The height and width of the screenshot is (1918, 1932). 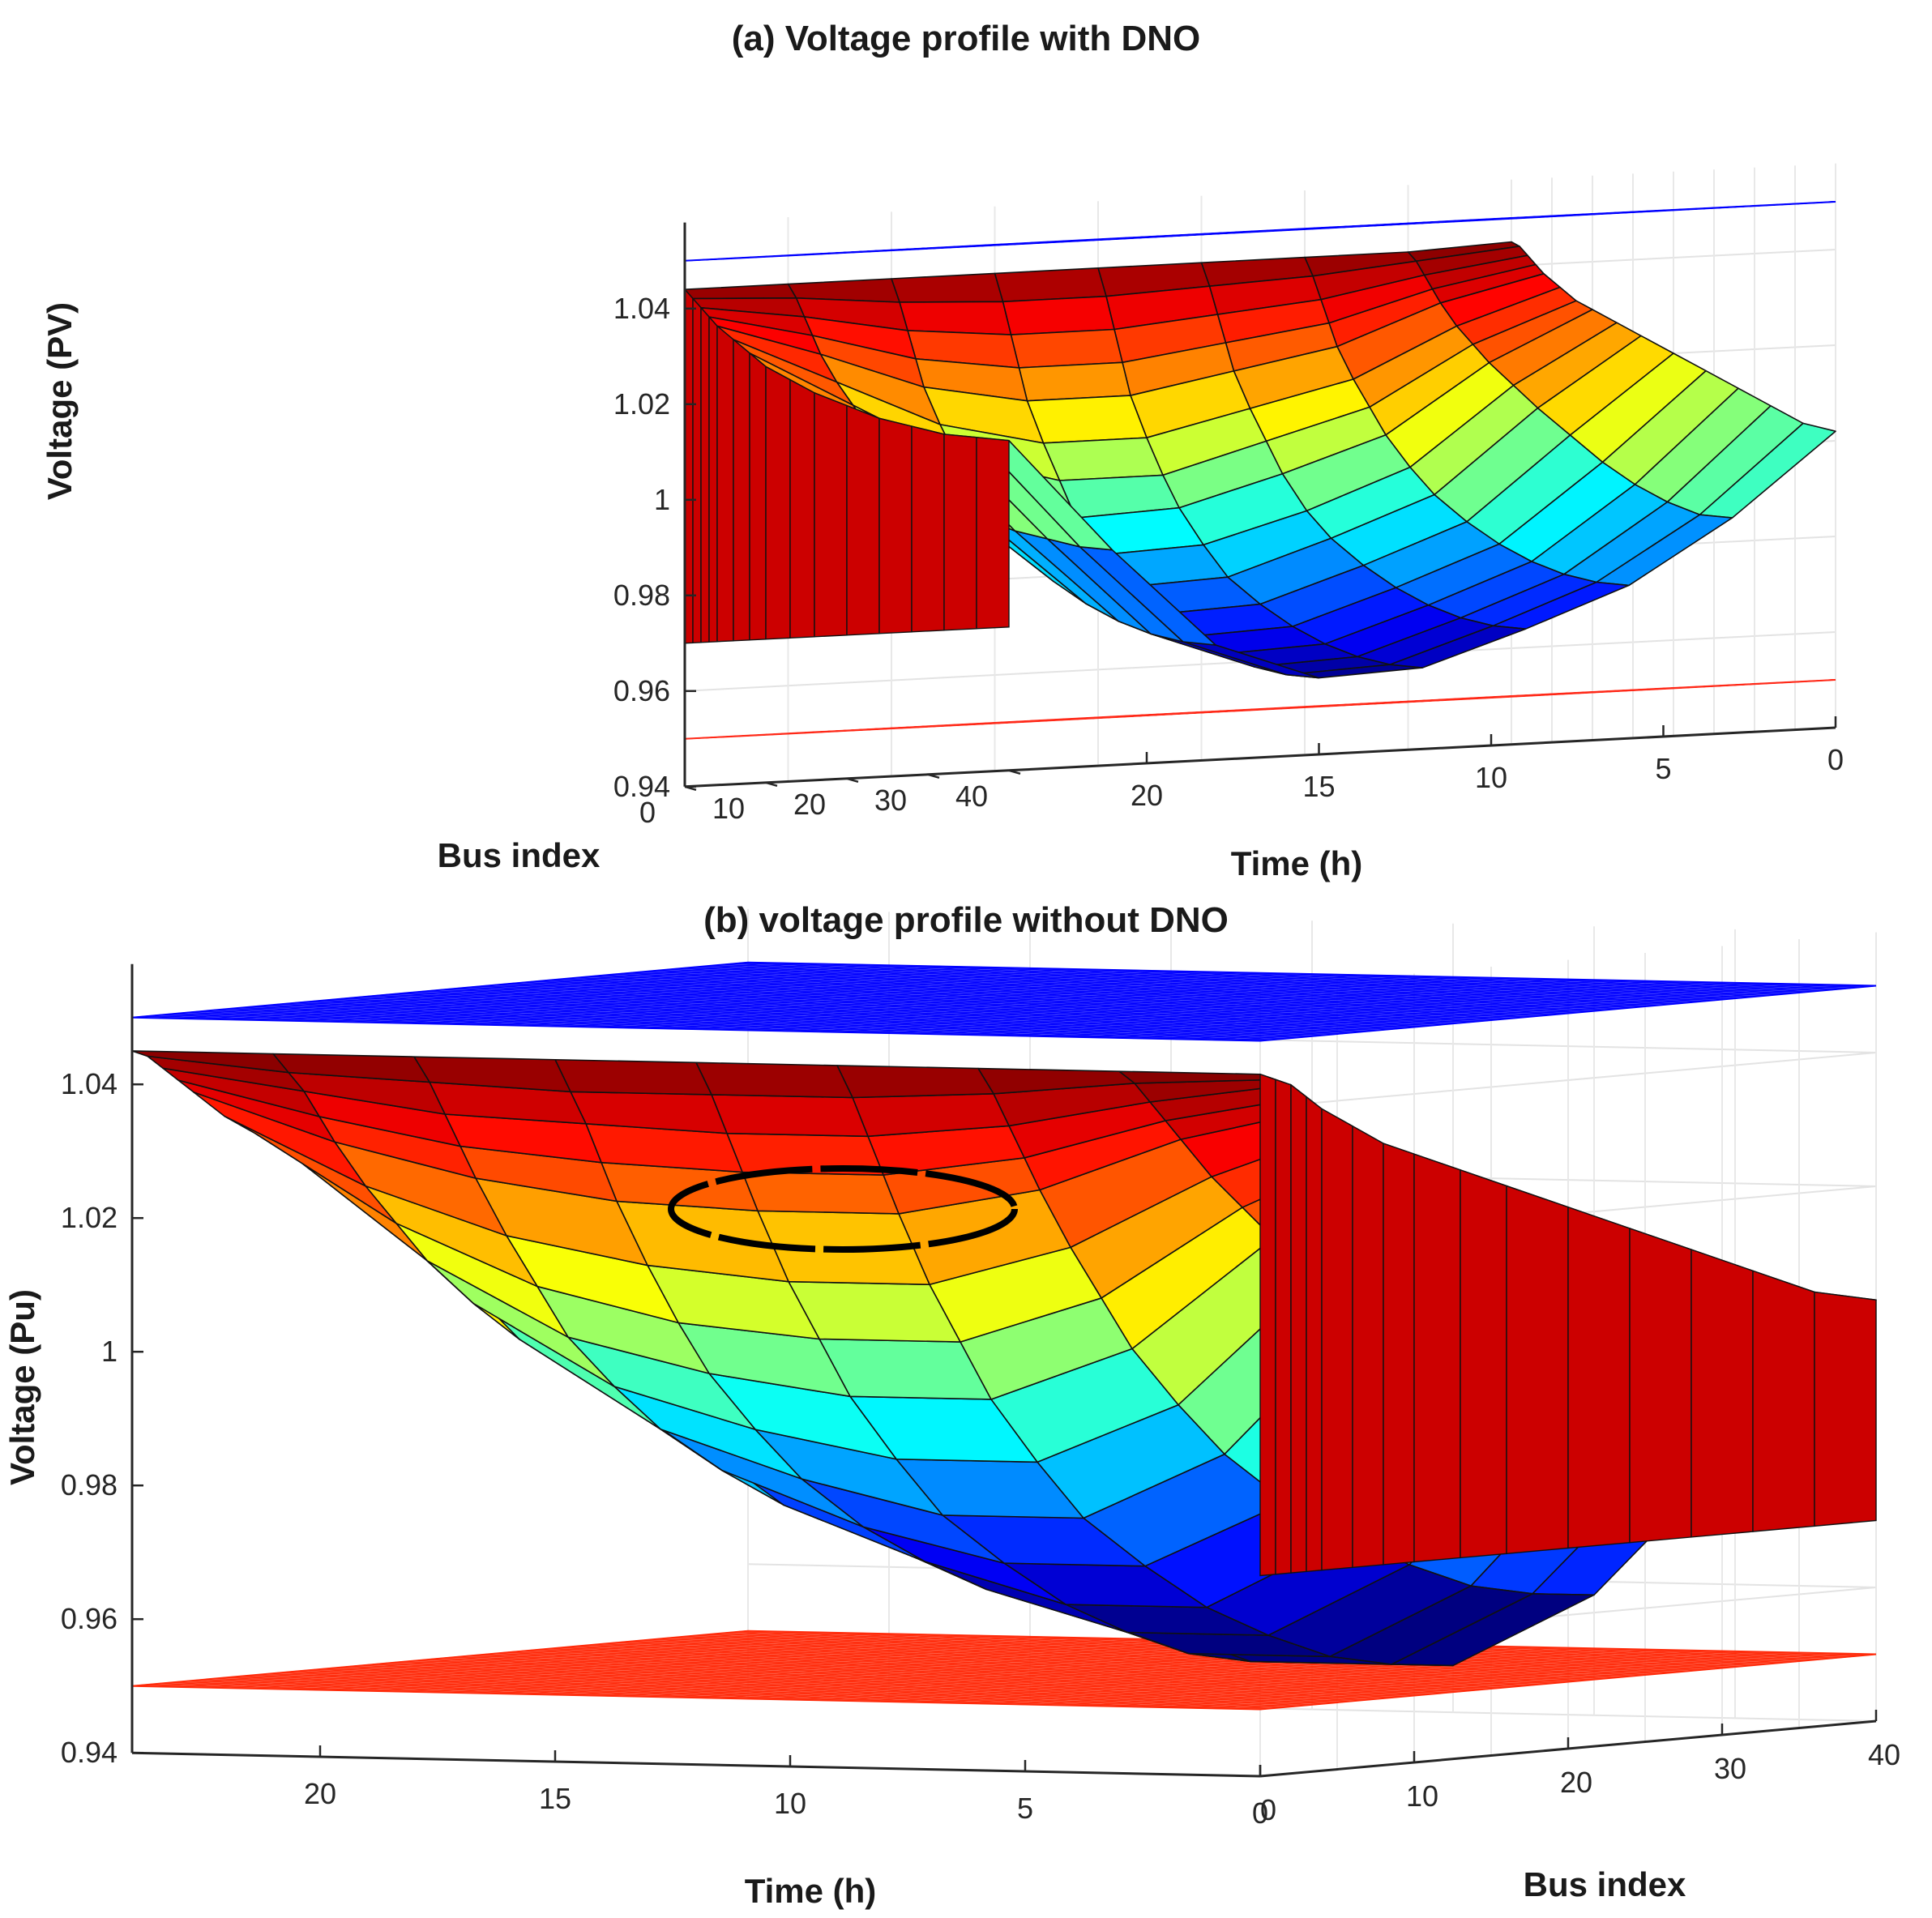 I want to click on a-u-tick-label: 15, so click(x=1318, y=786).